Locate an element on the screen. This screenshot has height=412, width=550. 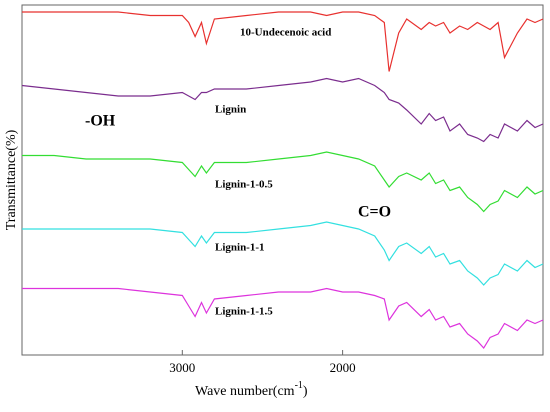
x-axis-label-sup: -1 is located at coordinates (299, 385).